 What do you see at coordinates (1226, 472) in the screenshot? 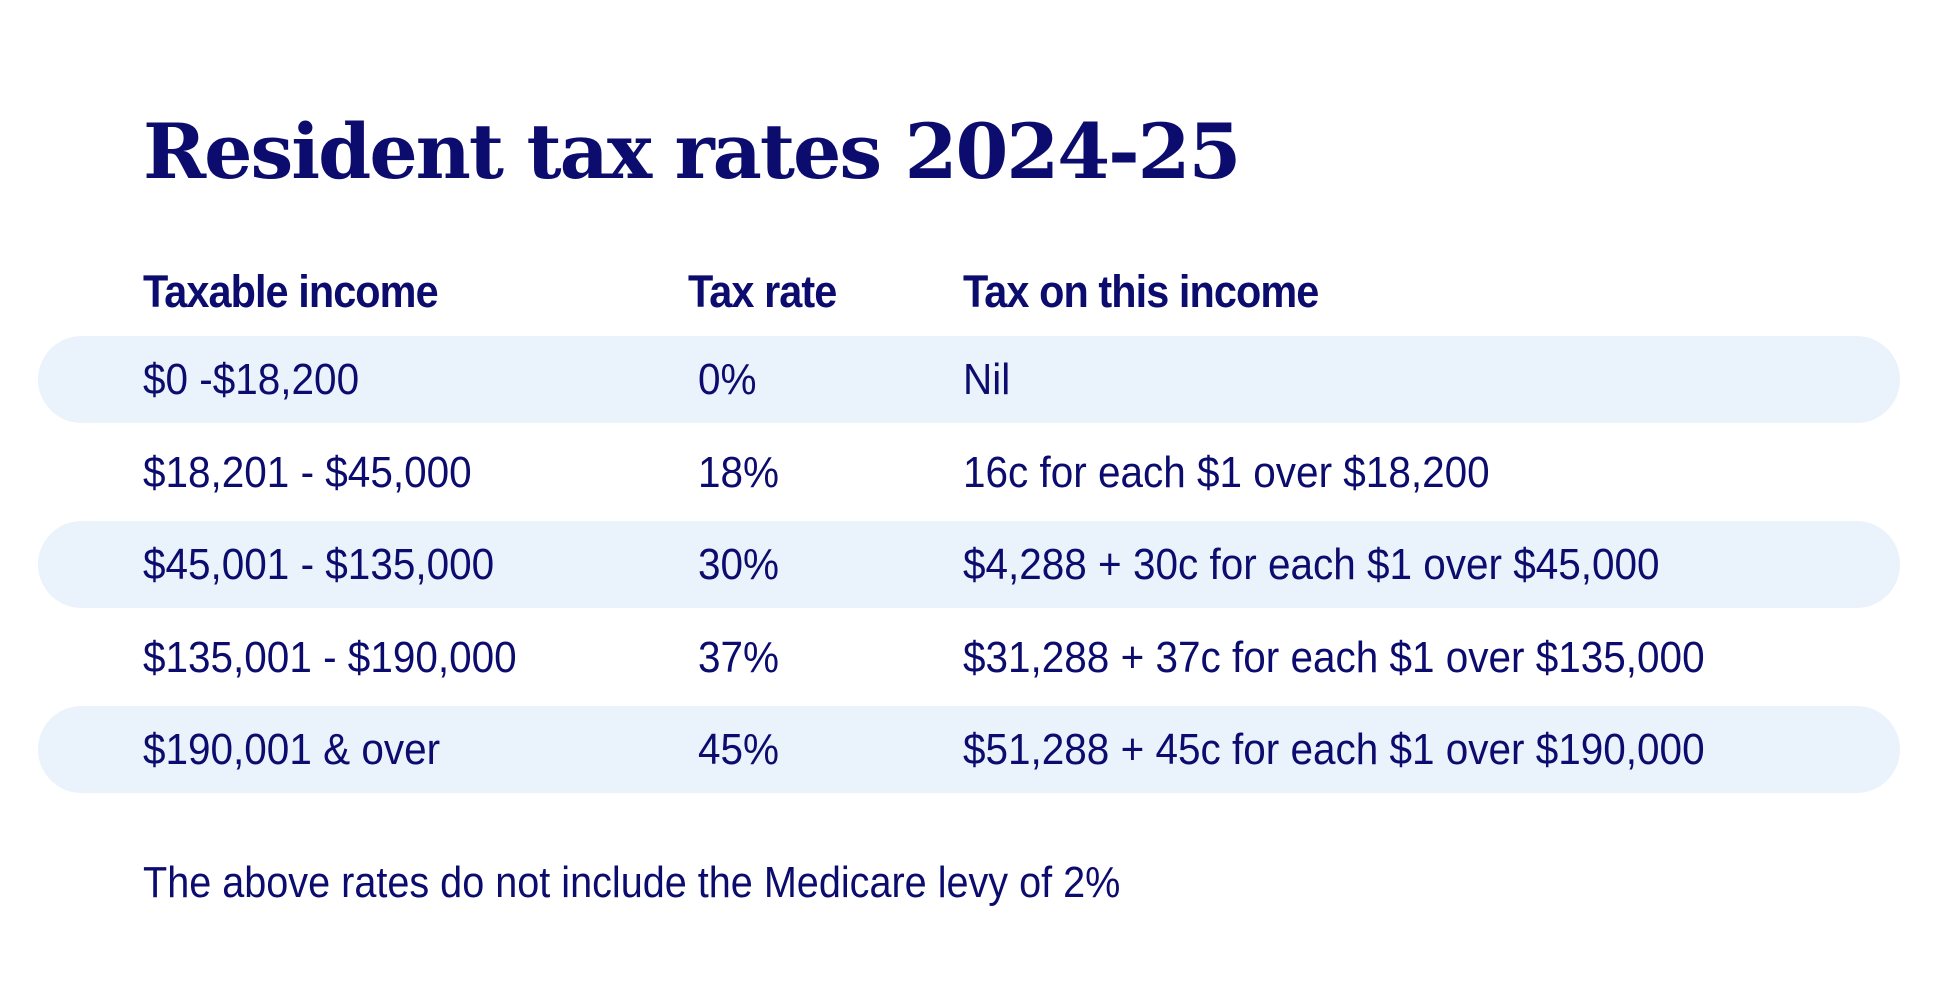
I see `tax-cell: 16c for each $1 over $18,200` at bounding box center [1226, 472].